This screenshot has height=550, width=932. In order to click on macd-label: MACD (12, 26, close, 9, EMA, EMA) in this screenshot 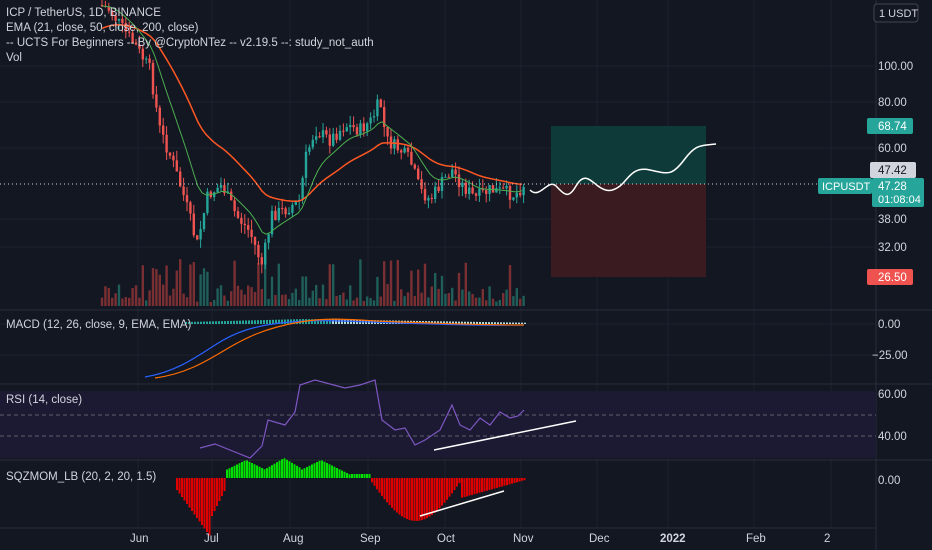, I will do `click(99, 325)`.